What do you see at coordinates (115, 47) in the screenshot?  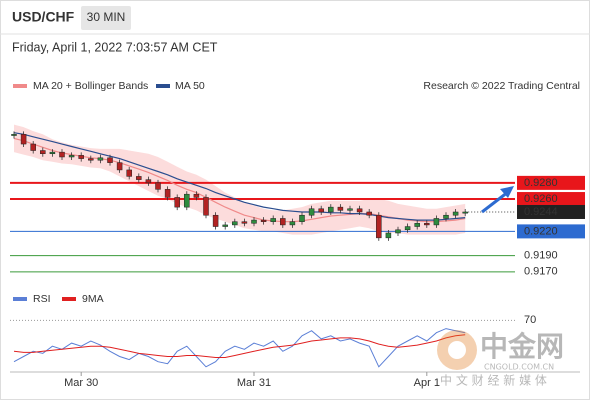 I see `timestamp: Friday, April 1, 2022 7:03:57 AM CET` at bounding box center [115, 47].